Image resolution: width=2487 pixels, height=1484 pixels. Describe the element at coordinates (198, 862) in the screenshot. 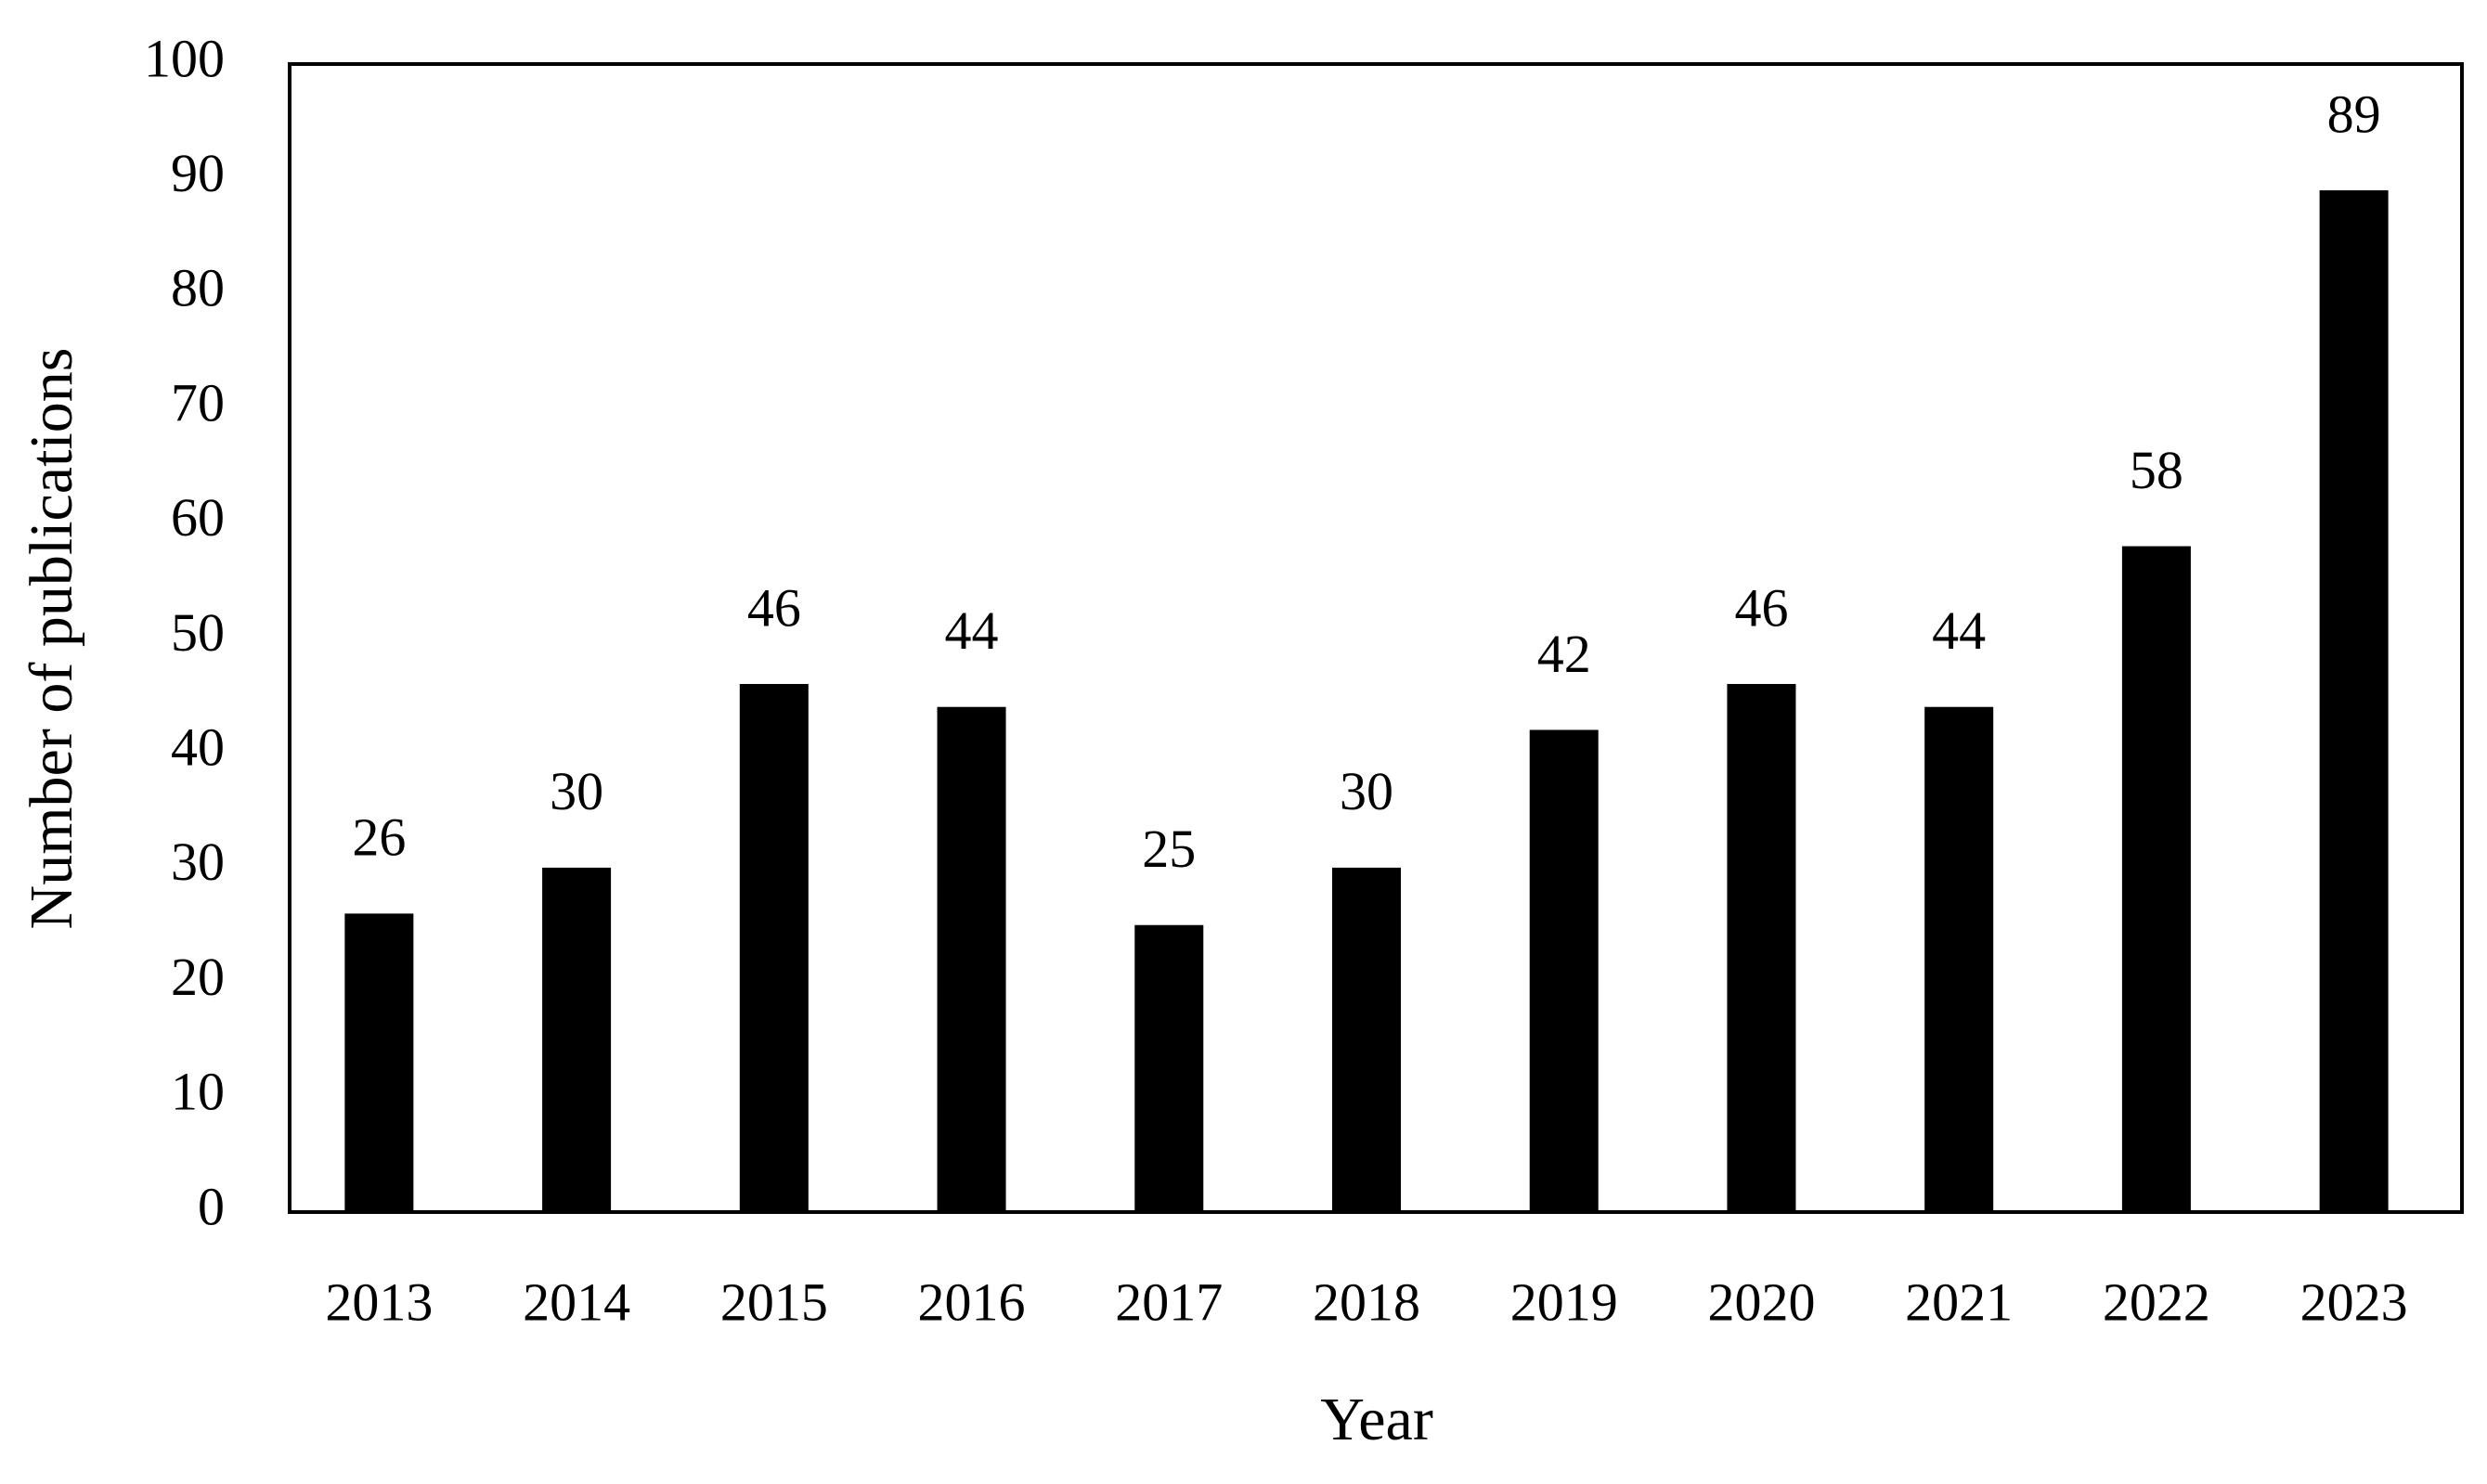

I see `y-tick-label: 30` at that location.